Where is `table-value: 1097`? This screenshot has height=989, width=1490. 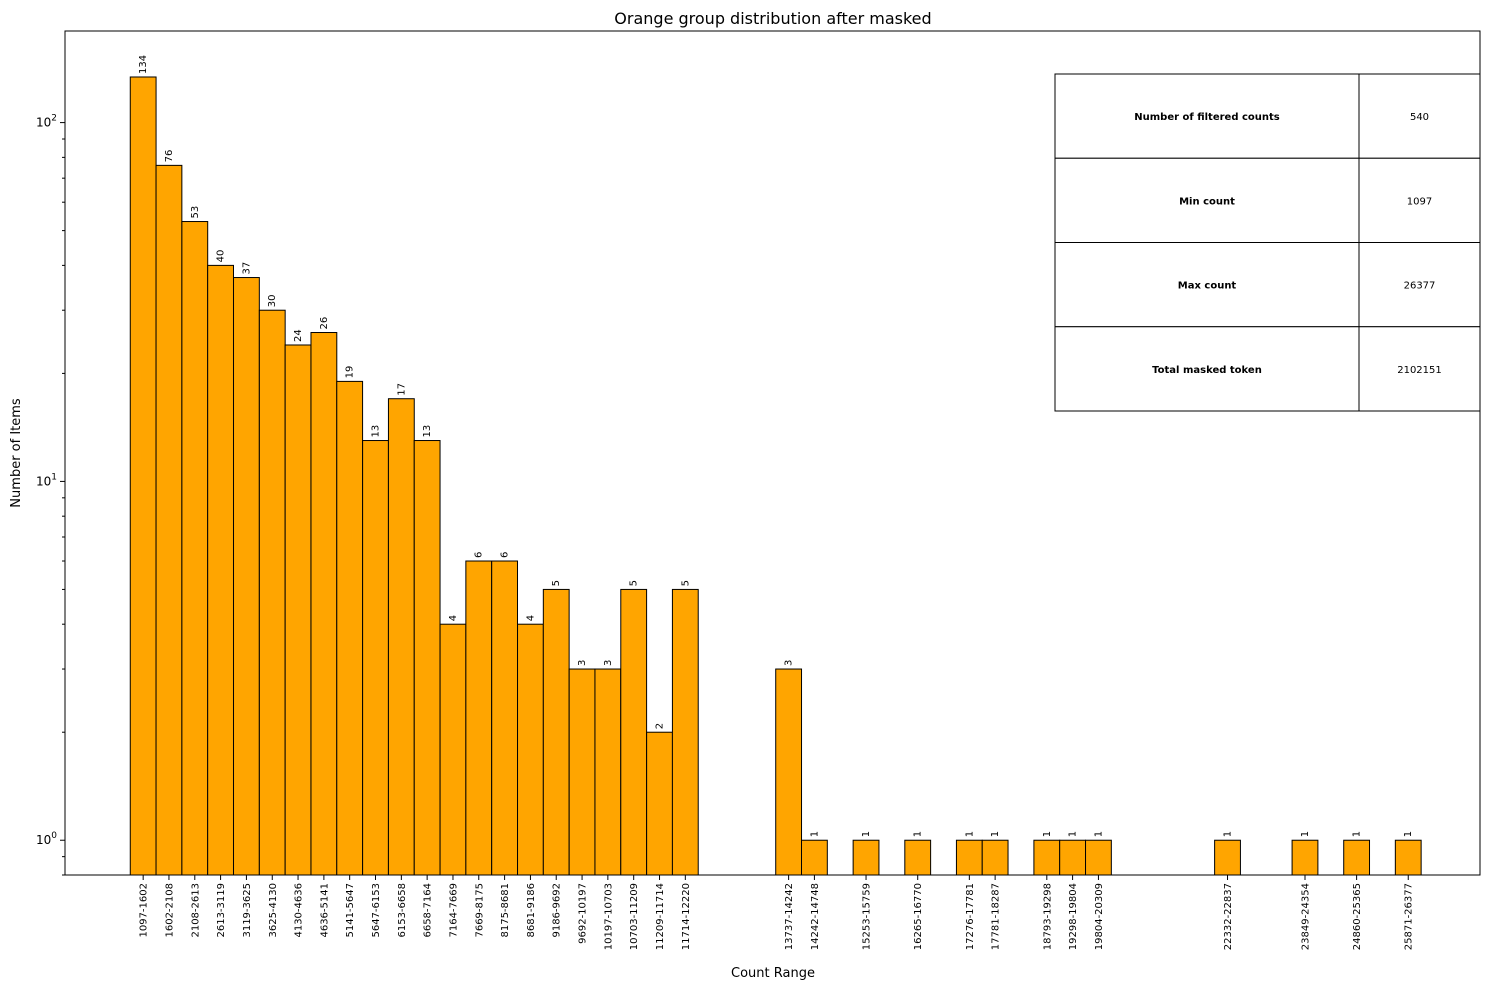 table-value: 1097 is located at coordinates (1419, 201).